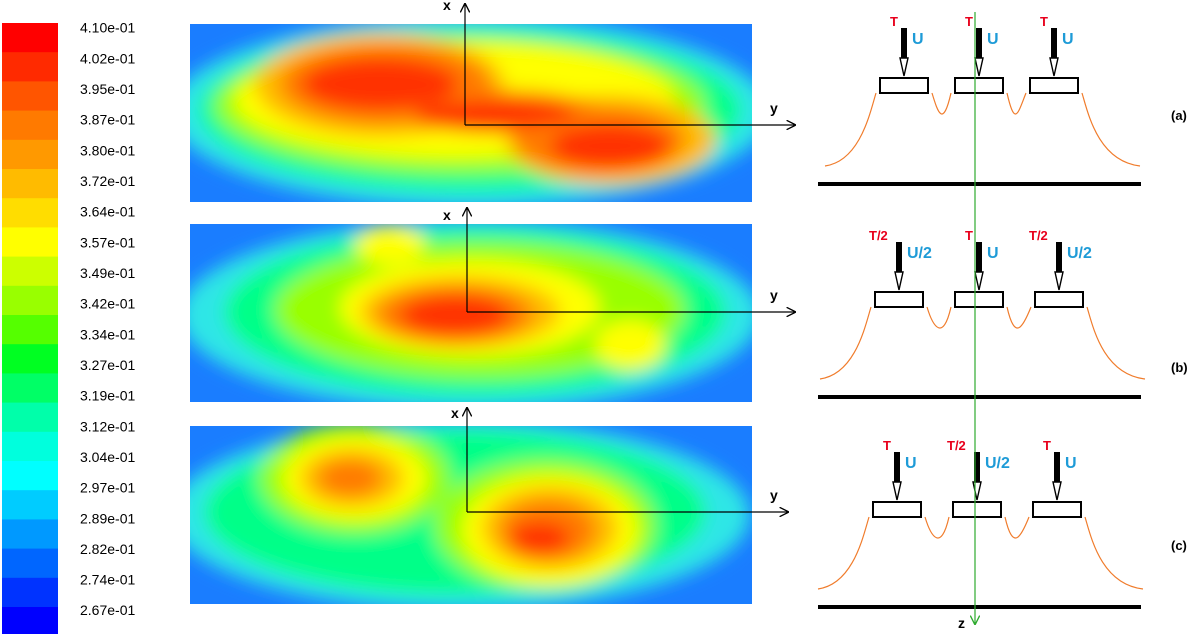 The height and width of the screenshot is (634, 1200). What do you see at coordinates (107, 273) in the screenshot?
I see `legend-label: 3.49e-01` at bounding box center [107, 273].